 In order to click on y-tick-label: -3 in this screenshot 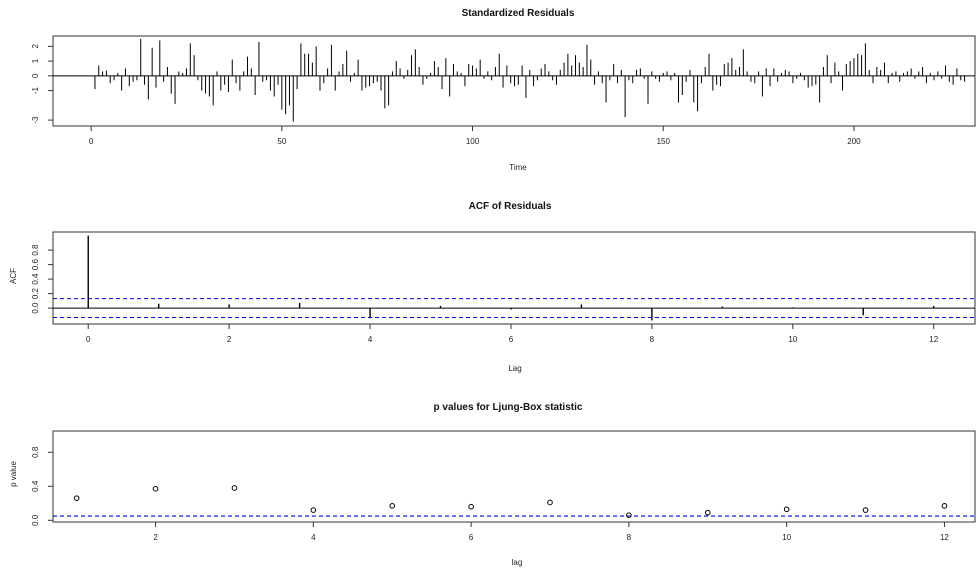, I will do `click(35, 120)`.